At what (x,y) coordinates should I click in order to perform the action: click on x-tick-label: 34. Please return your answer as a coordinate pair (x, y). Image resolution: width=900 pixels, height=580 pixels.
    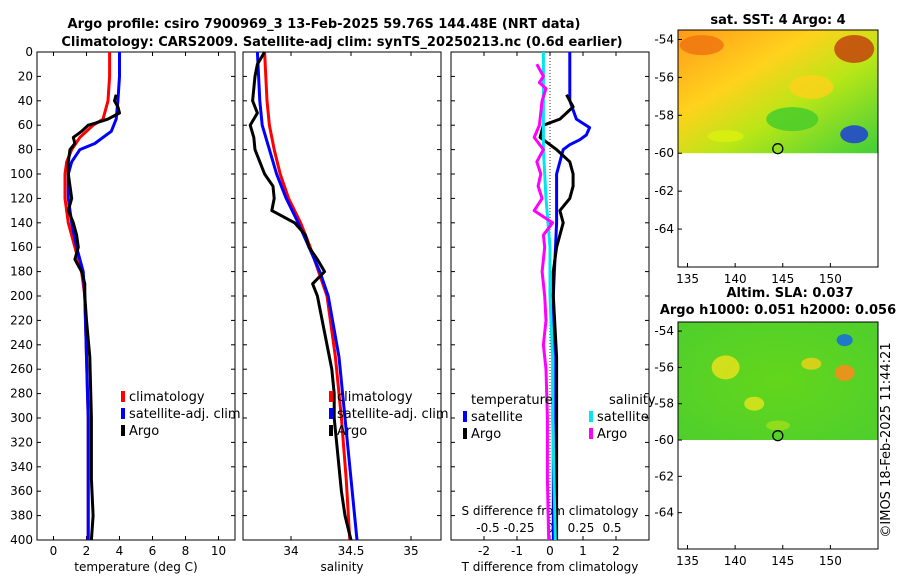
    Looking at the image, I should click on (290, 551).